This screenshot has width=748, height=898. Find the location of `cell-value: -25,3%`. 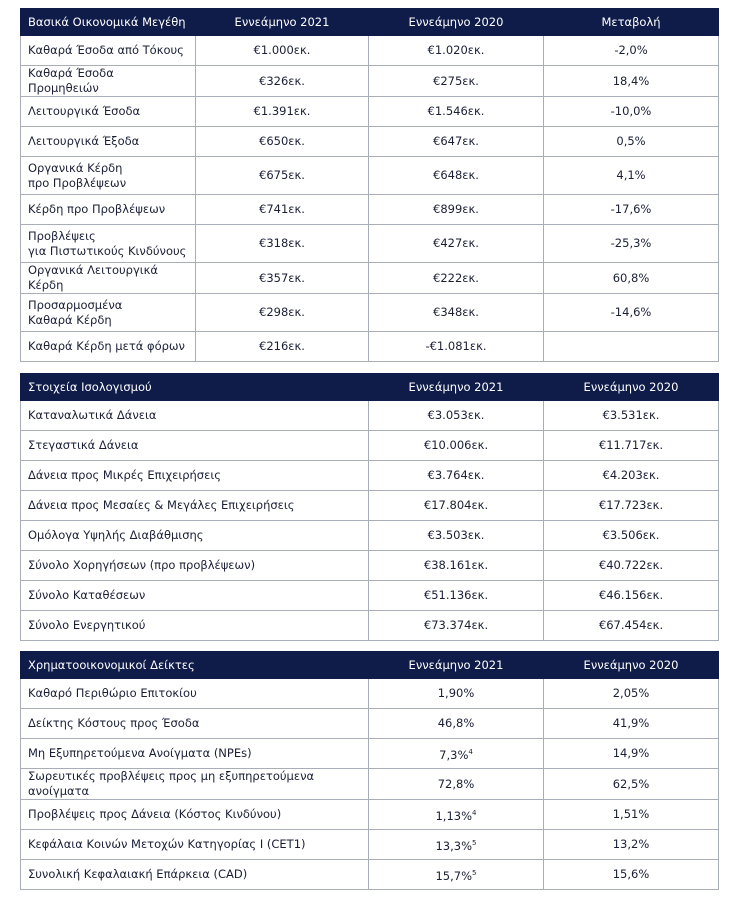

cell-value: -25,3% is located at coordinates (631, 243).